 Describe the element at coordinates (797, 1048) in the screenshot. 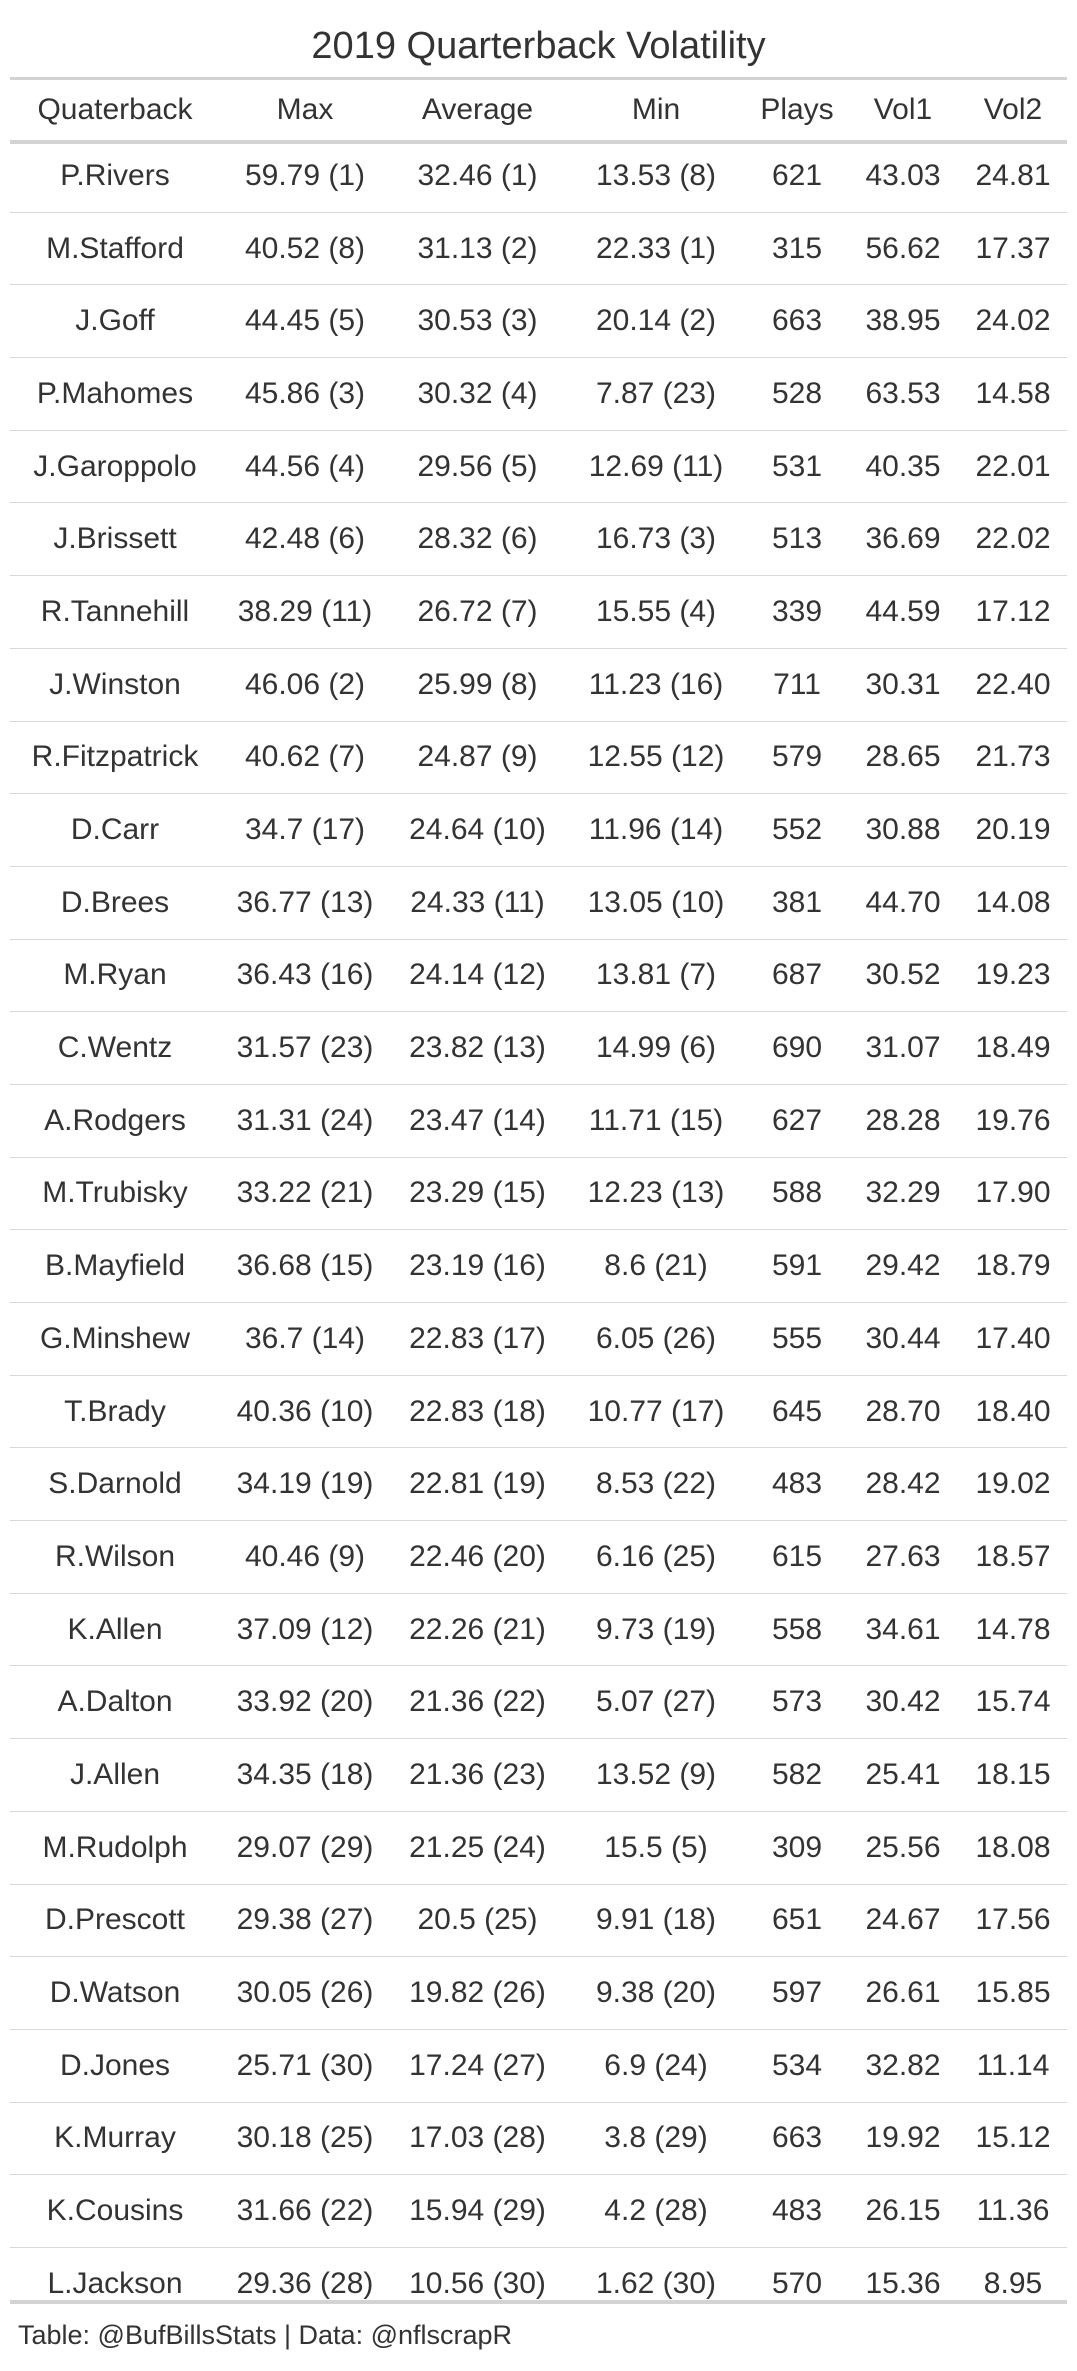

I see `cell-plays: 690` at that location.